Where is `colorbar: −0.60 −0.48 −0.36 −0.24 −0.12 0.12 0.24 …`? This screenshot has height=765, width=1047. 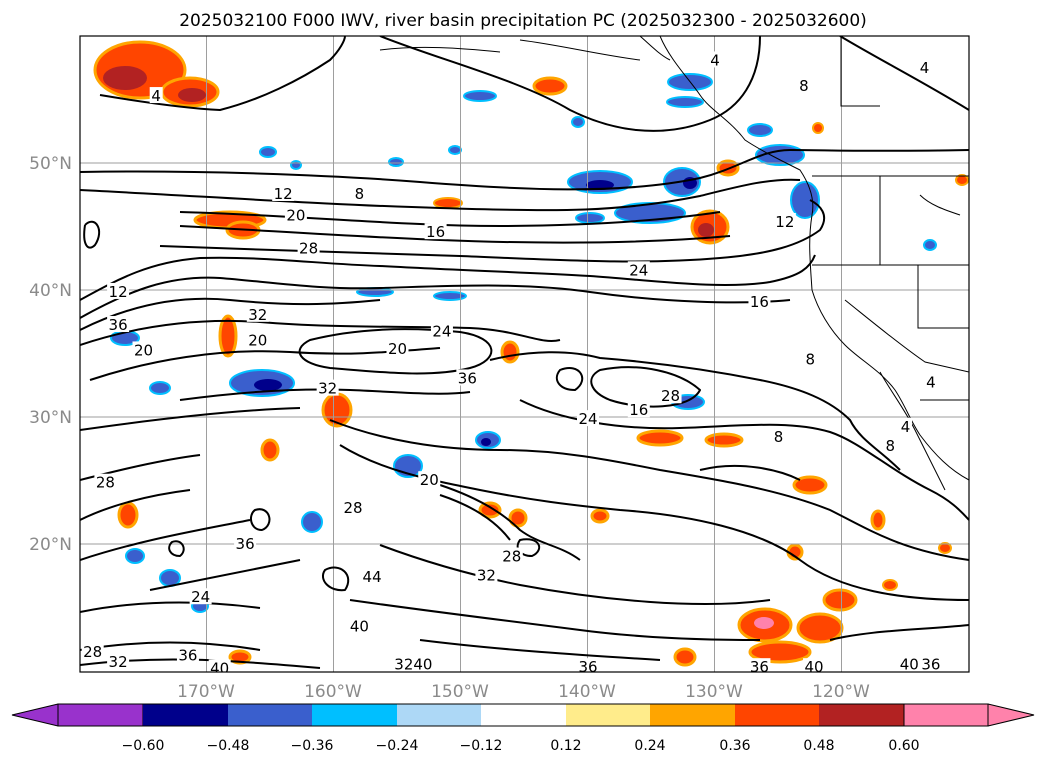
colorbar: −0.60 −0.48 −0.36 −0.24 −0.12 0.12 0.24 … is located at coordinates (523, 728).